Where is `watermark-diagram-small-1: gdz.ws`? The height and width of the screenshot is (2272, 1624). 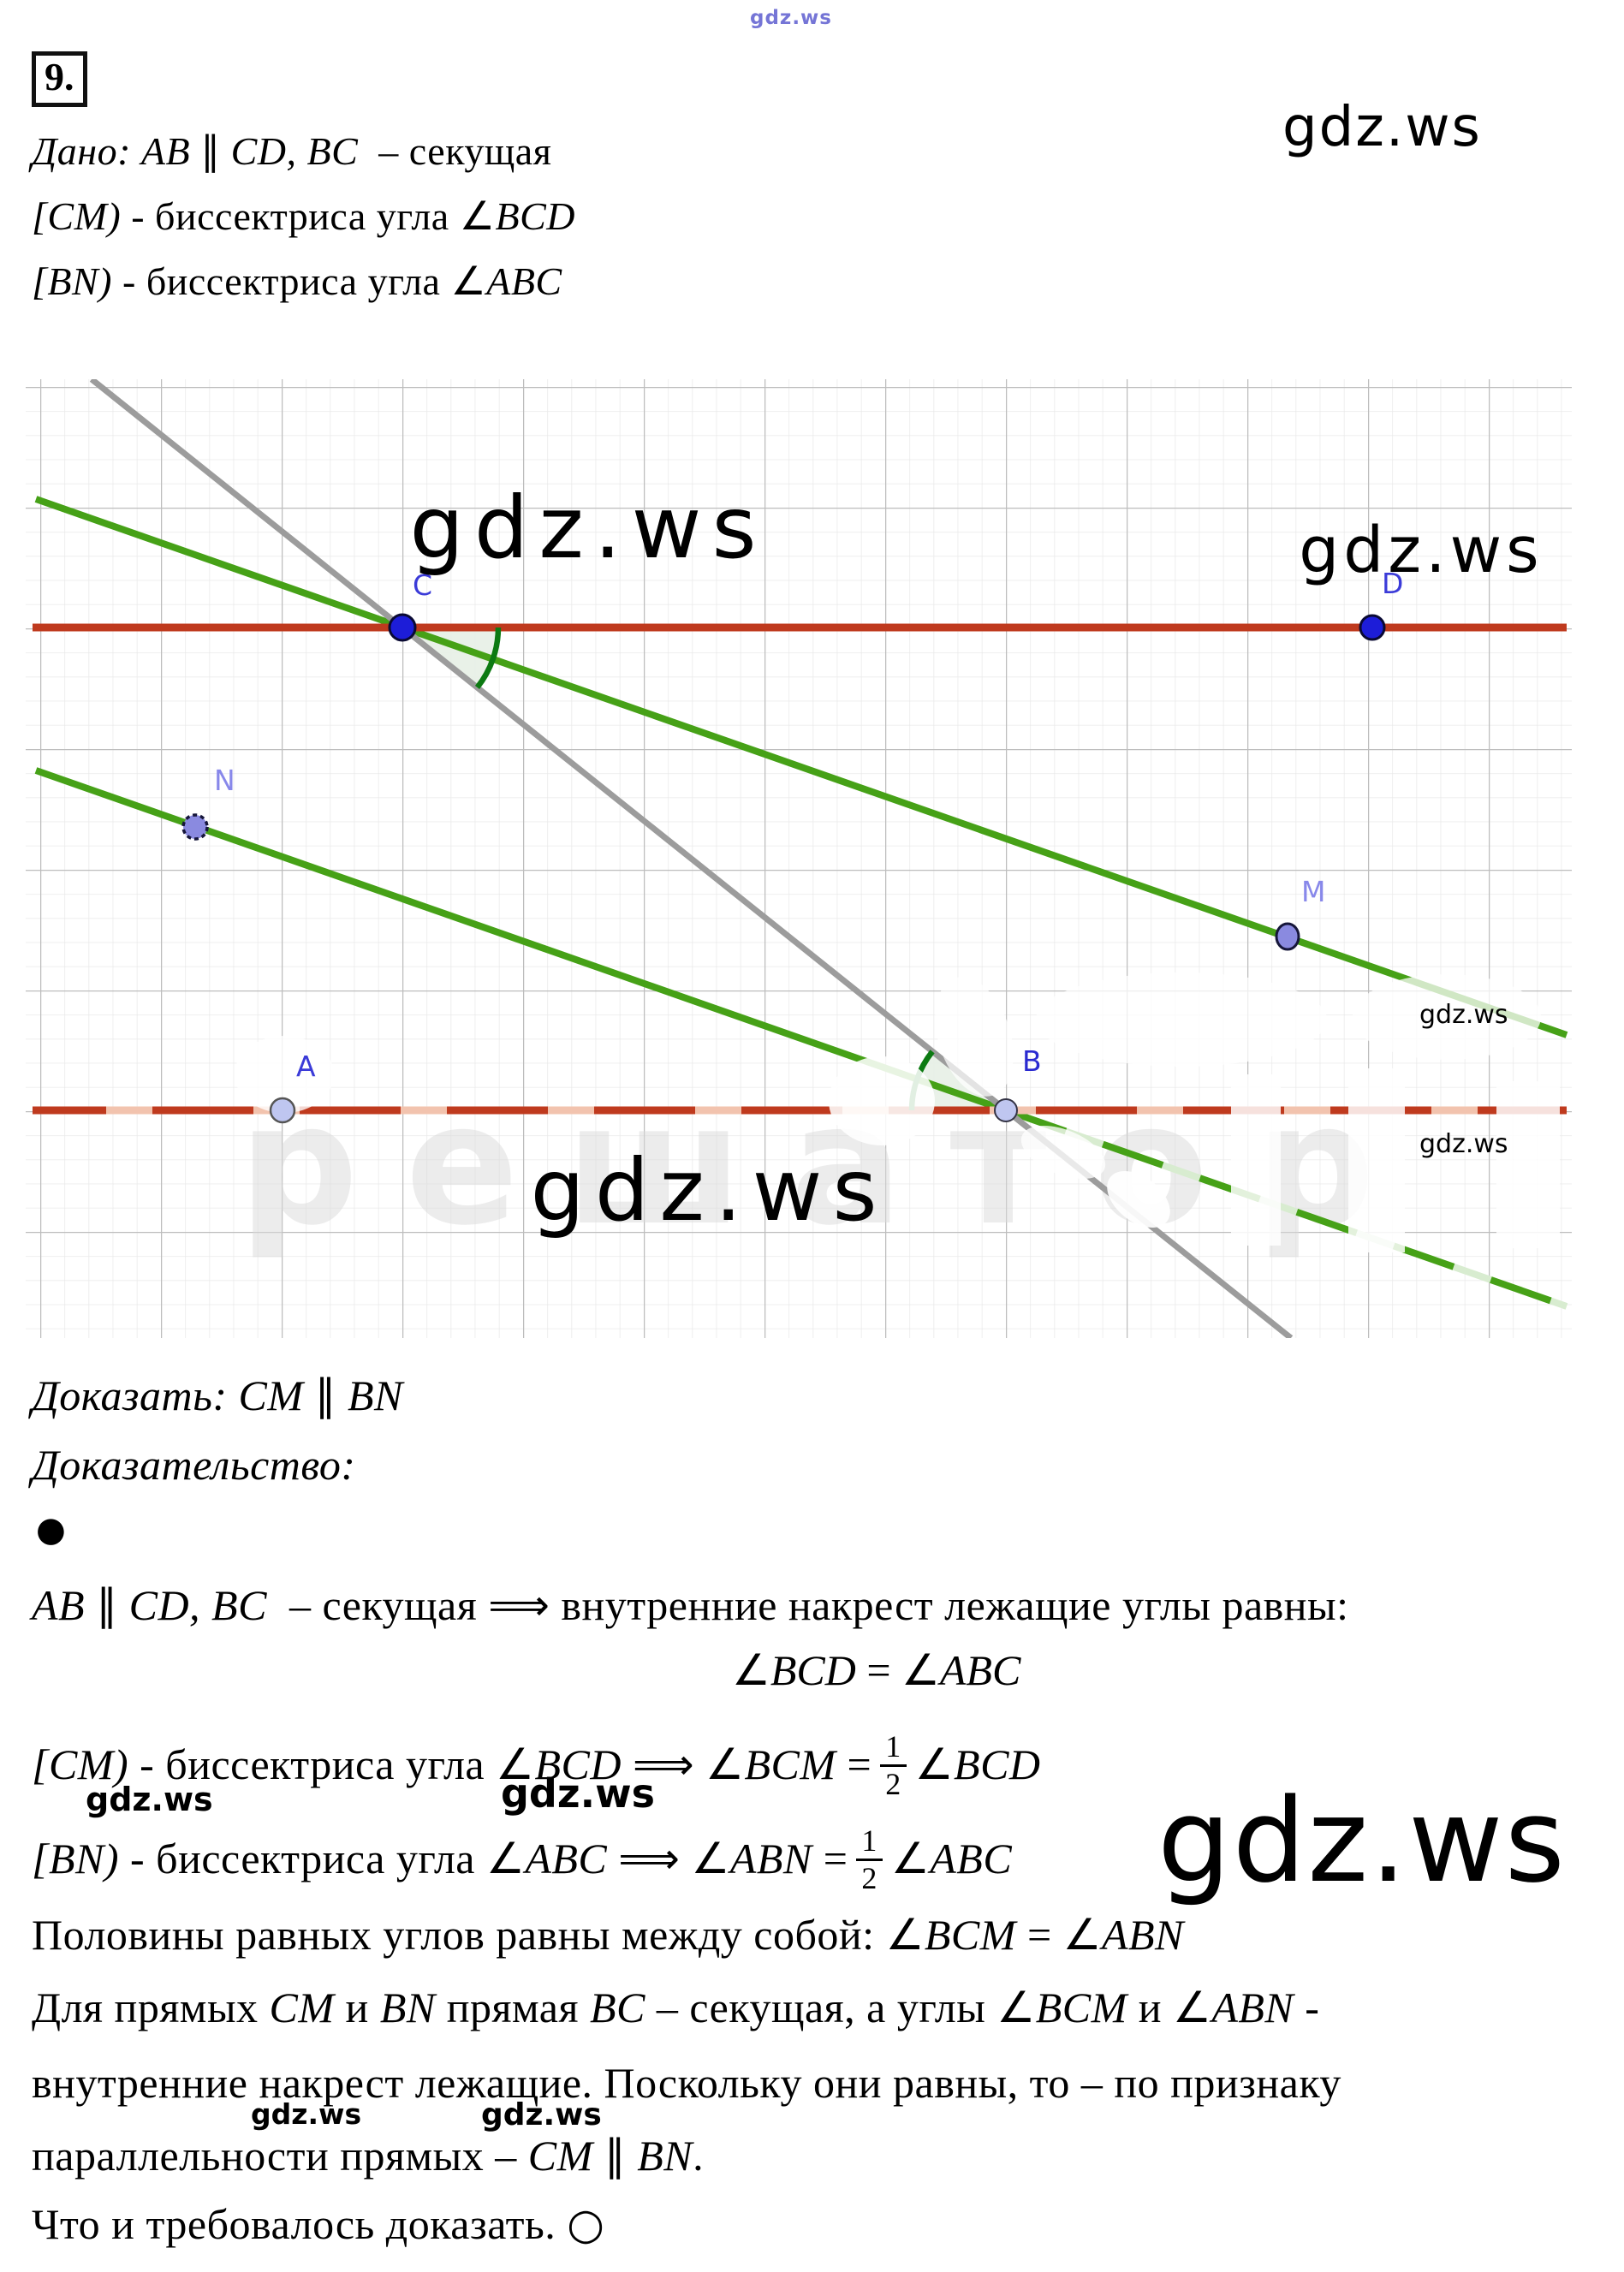
watermark-diagram-small-1: gdz.ws is located at coordinates (1463, 1015).